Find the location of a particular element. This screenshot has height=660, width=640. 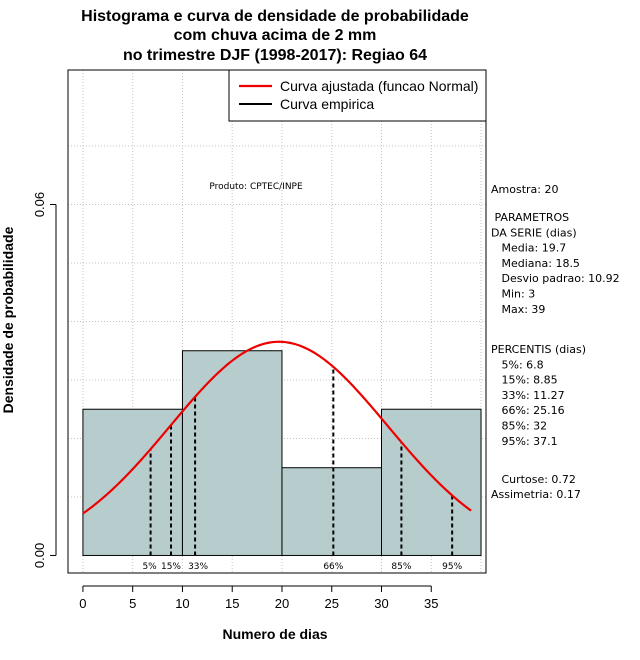

y-axis-title: Densidade de probabilidade is located at coordinates (8, 319).